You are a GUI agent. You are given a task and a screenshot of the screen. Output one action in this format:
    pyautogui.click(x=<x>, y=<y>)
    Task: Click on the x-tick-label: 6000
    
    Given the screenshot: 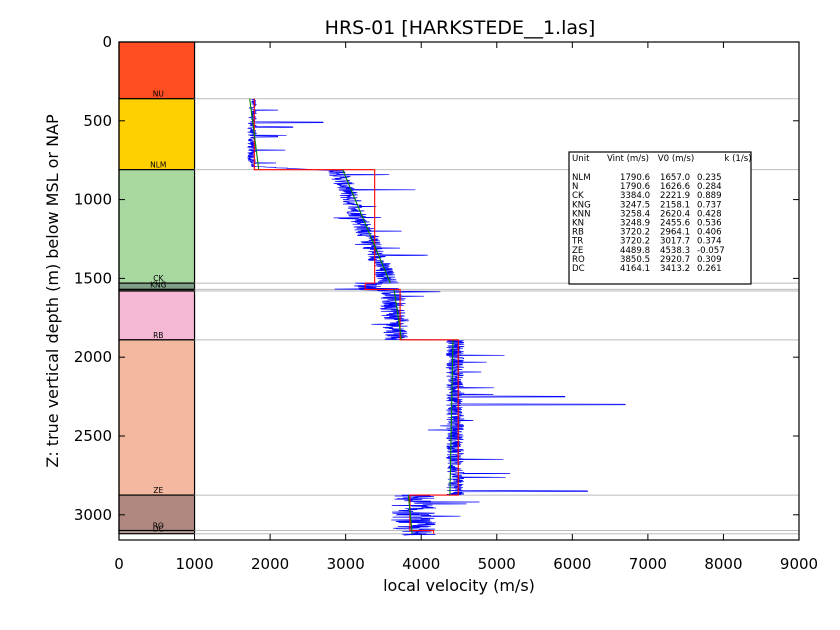 What is the action you would take?
    pyautogui.click(x=572, y=564)
    